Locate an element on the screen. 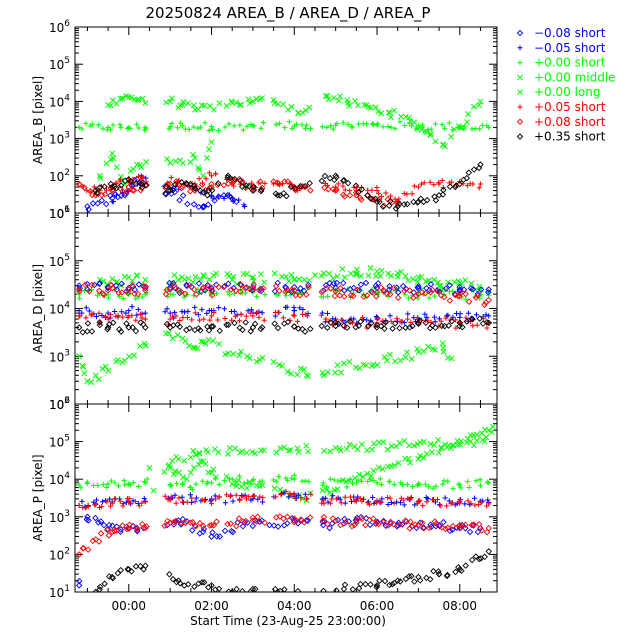 The height and width of the screenshot is (640, 640). legend-marker is located at coordinates (520, 63).